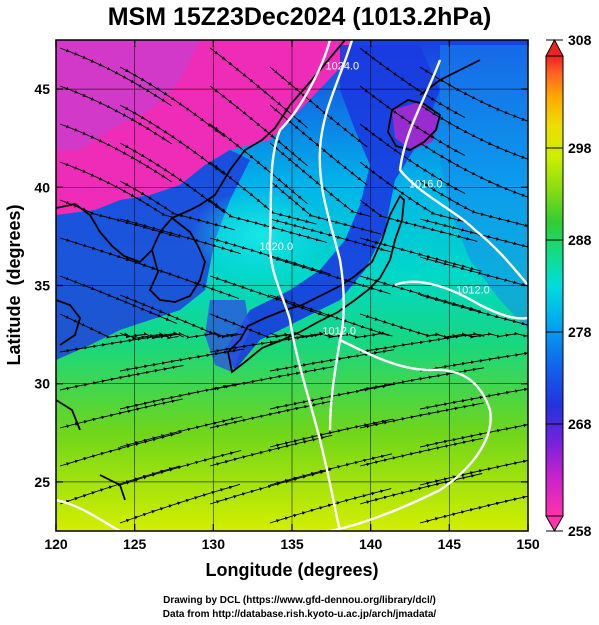  I want to click on y-tick-label: 30, so click(42, 384).